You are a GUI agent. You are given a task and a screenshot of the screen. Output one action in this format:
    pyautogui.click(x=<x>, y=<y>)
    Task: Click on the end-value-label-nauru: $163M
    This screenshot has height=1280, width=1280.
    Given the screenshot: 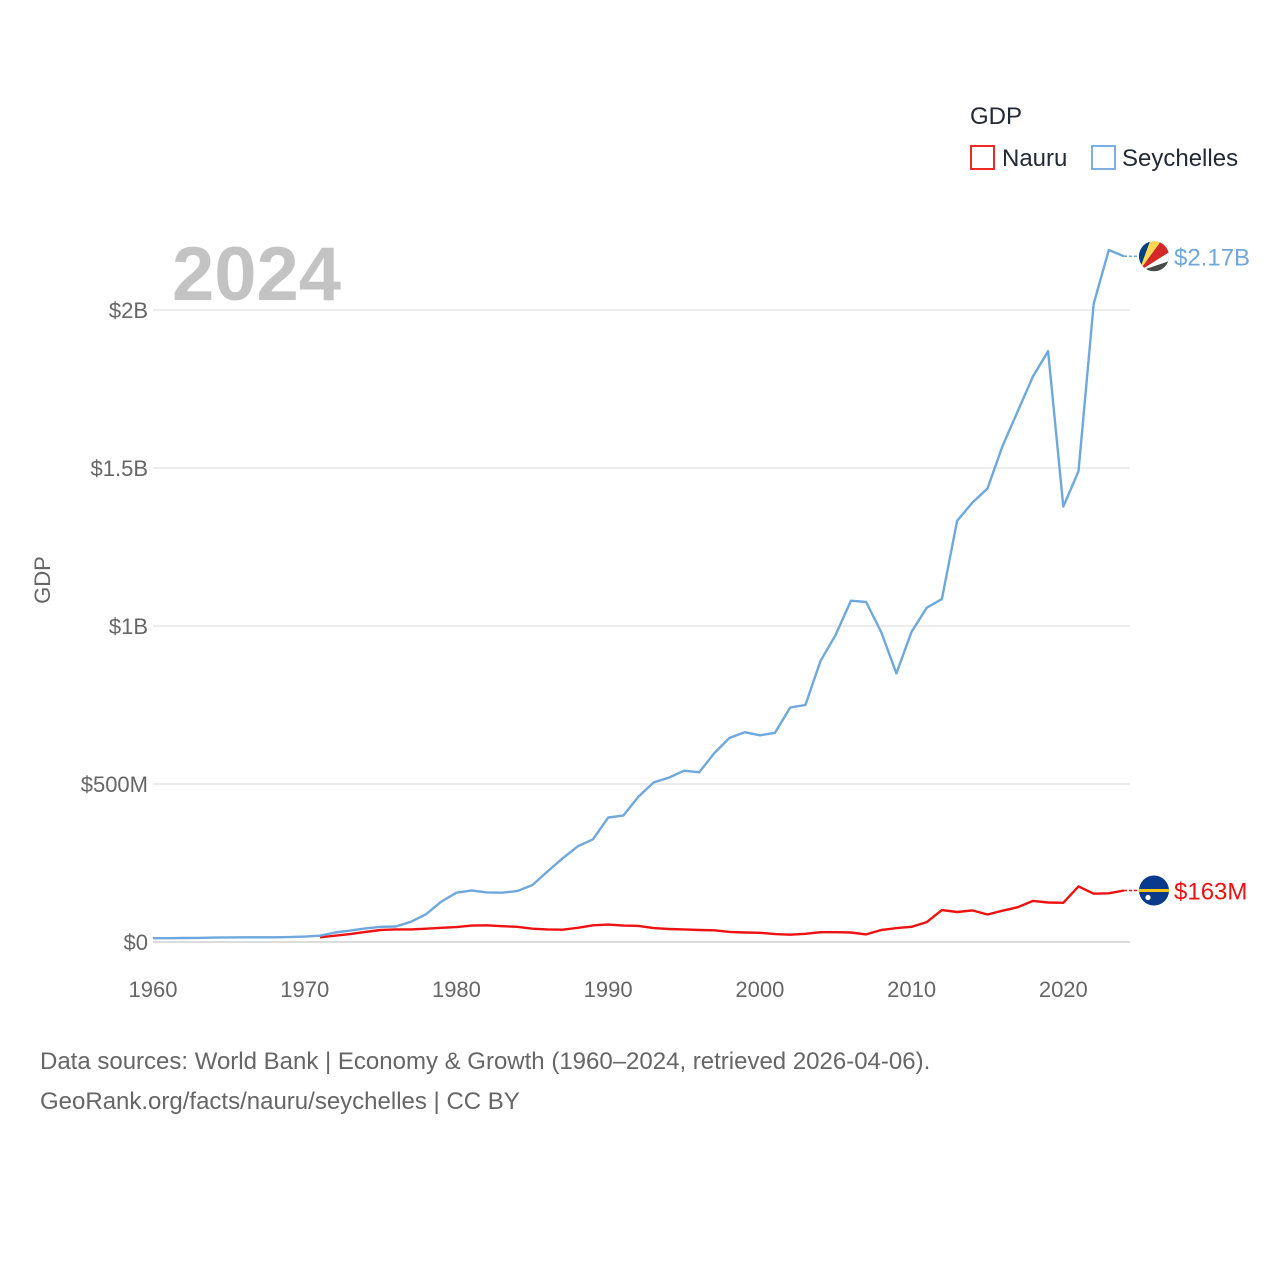 What is the action you would take?
    pyautogui.click(x=1210, y=891)
    